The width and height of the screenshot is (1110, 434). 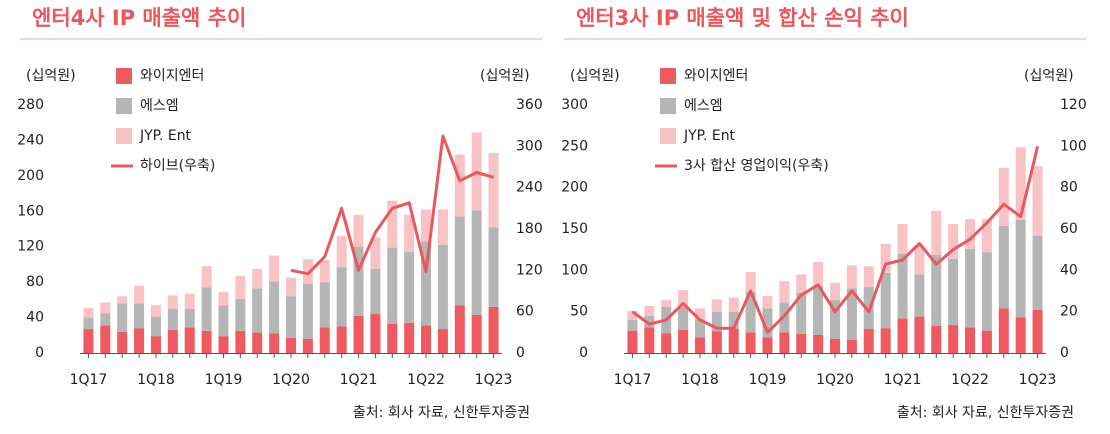 What do you see at coordinates (291, 380) in the screenshot?
I see `x-tick-label: 1Q20` at bounding box center [291, 380].